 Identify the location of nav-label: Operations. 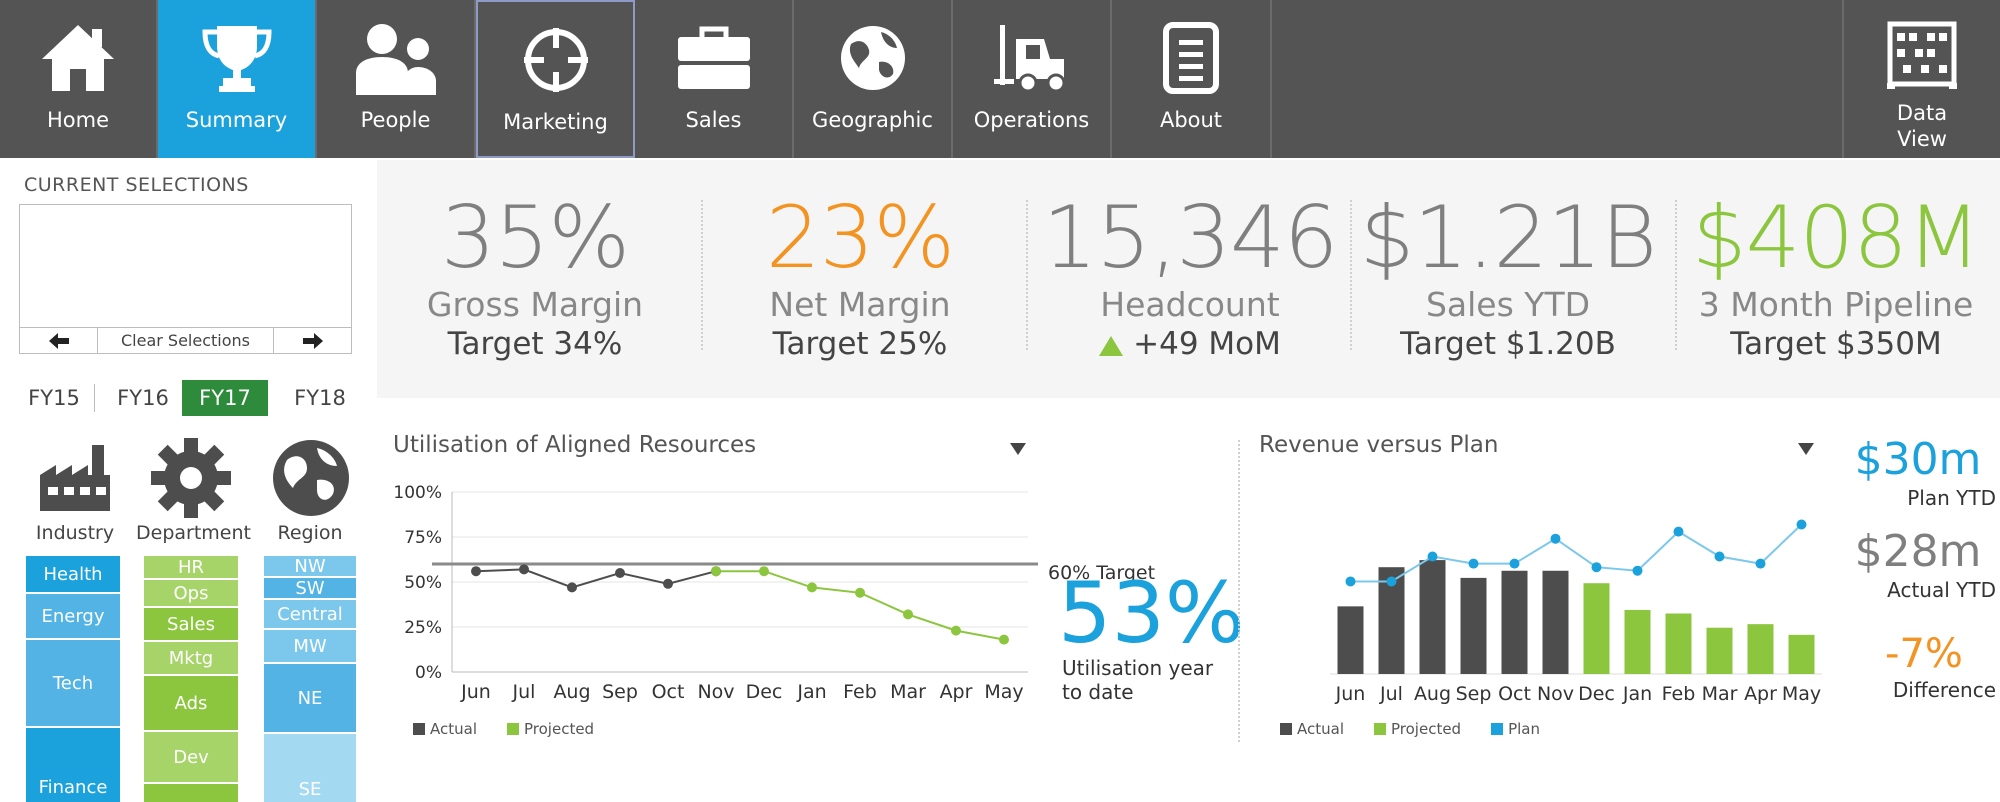
(1031, 120).